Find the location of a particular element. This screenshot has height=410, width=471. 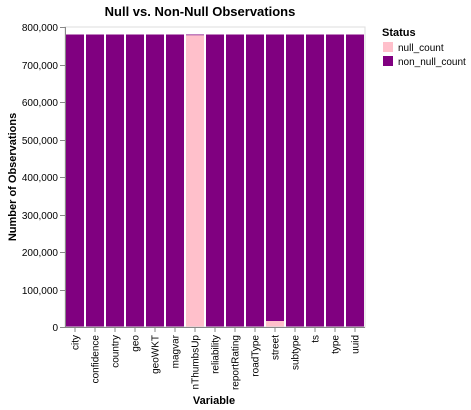

x-tick-label-country: country is located at coordinates (116, 351).